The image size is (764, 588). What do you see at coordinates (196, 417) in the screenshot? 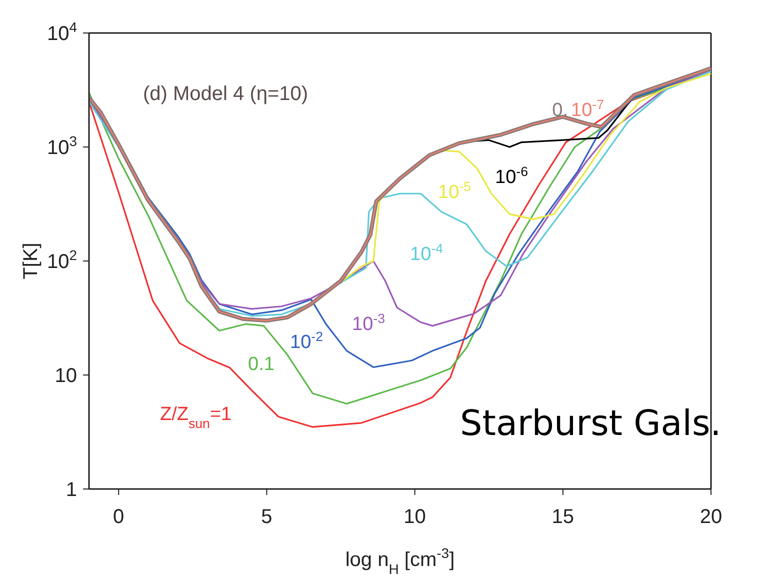
I see `series-label: Z/Z$_{sun}$=1` at bounding box center [196, 417].